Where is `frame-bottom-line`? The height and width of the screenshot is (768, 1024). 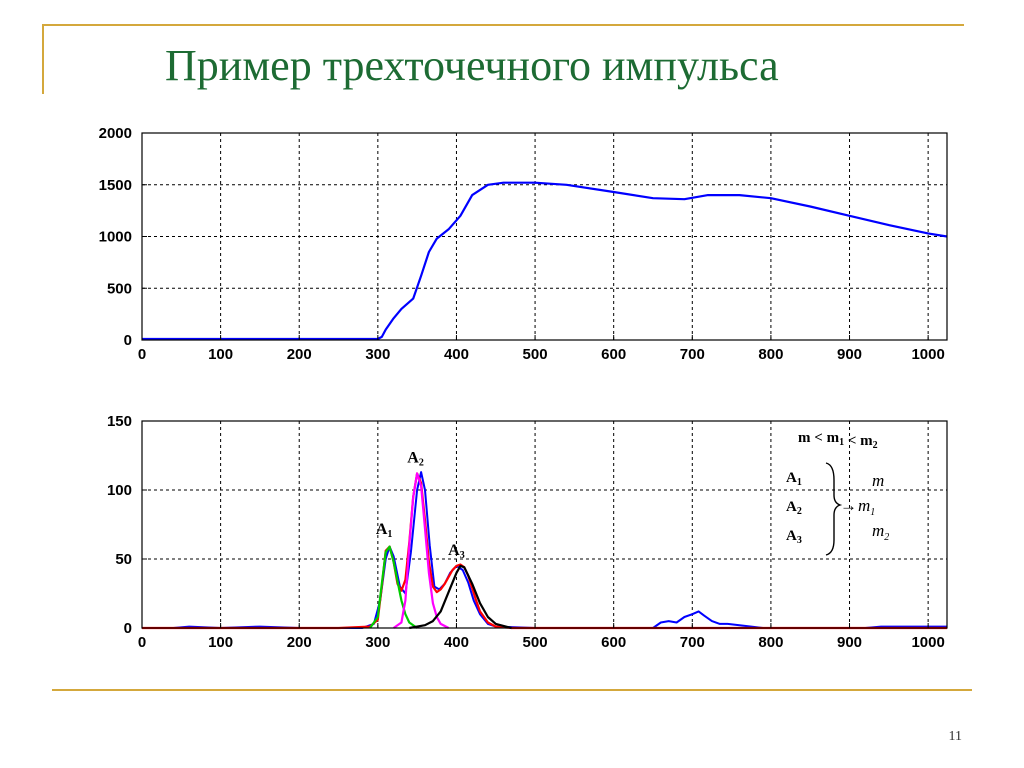 frame-bottom-line is located at coordinates (512, 690).